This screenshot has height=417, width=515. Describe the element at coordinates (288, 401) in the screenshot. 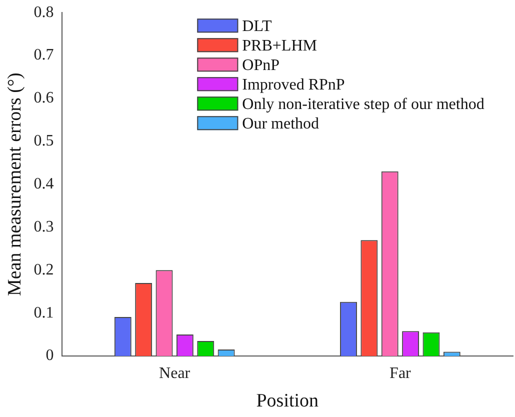

I see `x-axis-title: Position` at that location.